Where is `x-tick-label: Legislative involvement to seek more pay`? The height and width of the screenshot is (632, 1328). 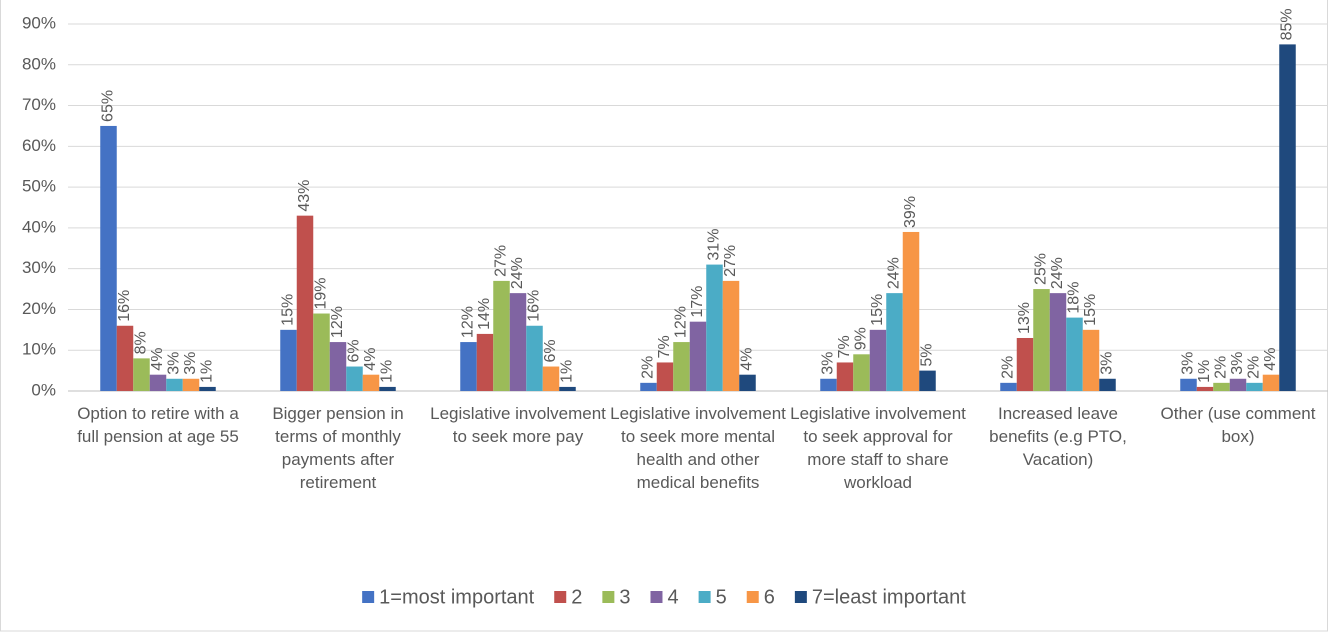 x-tick-label: Legislative involvement to seek more pay is located at coordinates (518, 425).